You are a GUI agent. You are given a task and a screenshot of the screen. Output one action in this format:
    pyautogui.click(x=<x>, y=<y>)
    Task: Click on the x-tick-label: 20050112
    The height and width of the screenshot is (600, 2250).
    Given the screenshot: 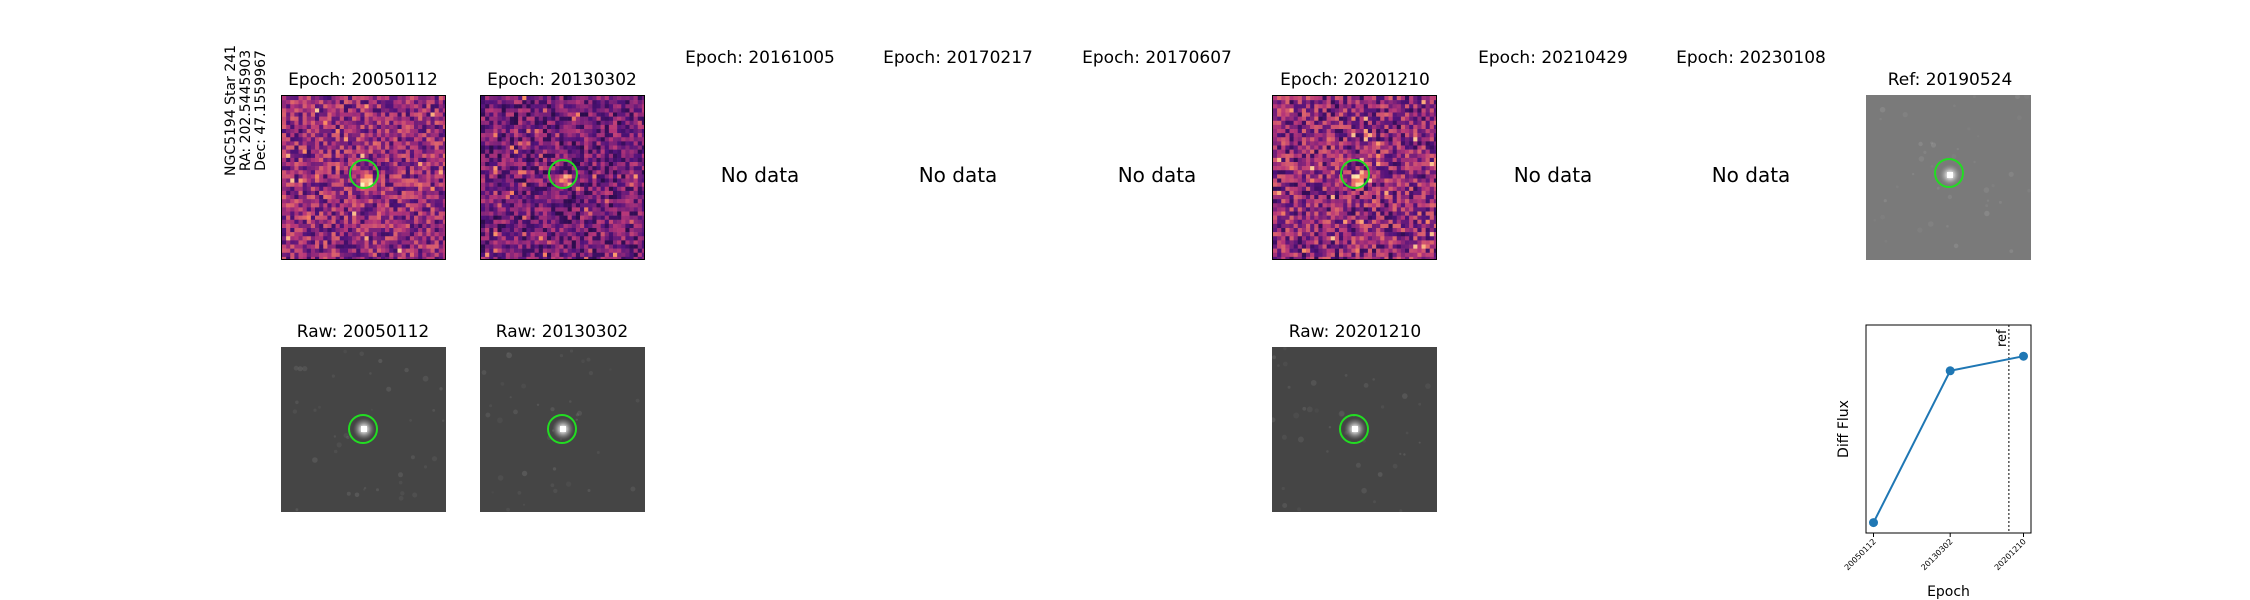 What is the action you would take?
    pyautogui.click(x=1860, y=554)
    